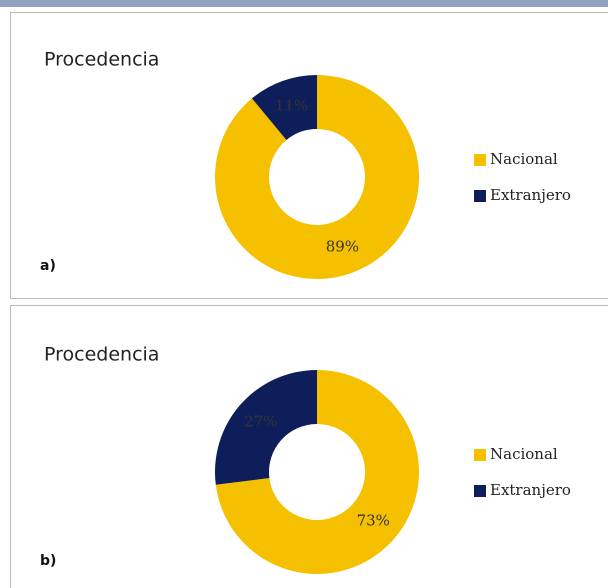 The image size is (608, 588). What do you see at coordinates (48, 561) in the screenshot?
I see `panel-label: b)` at bounding box center [48, 561].